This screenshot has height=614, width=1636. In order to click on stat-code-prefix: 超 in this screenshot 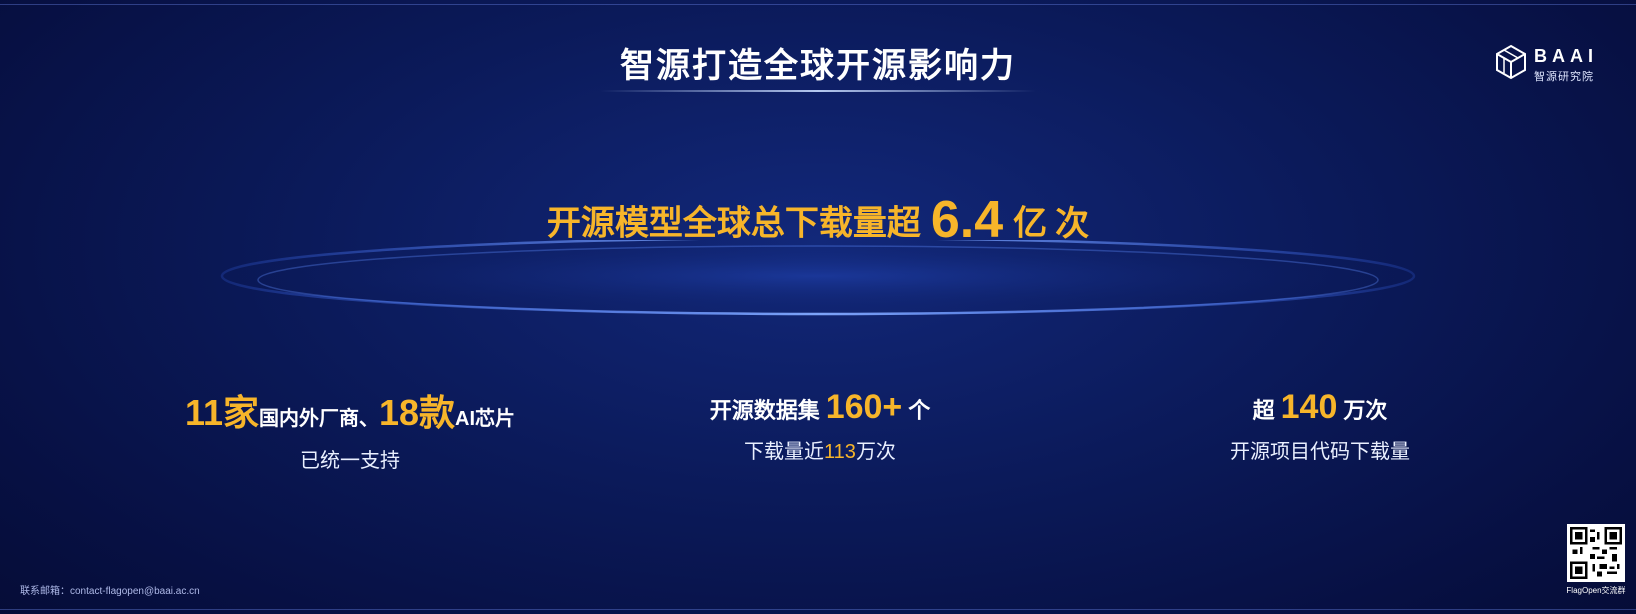, I will do `click(1263, 410)`.